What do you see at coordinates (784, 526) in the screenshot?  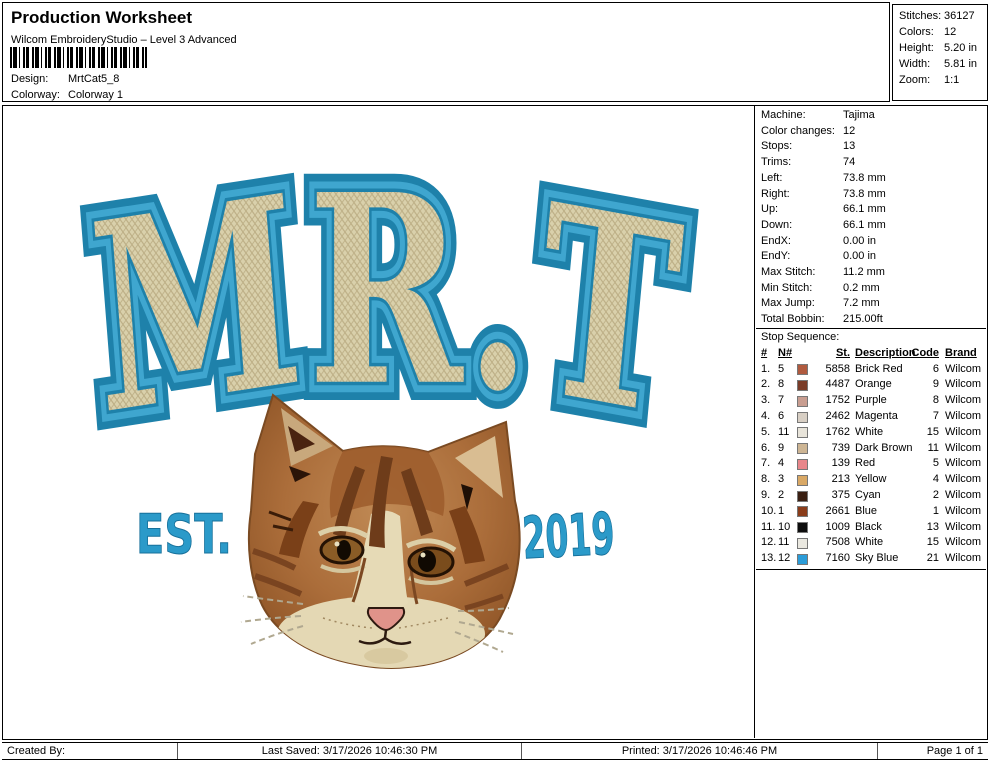 I see `needle-number: 10` at bounding box center [784, 526].